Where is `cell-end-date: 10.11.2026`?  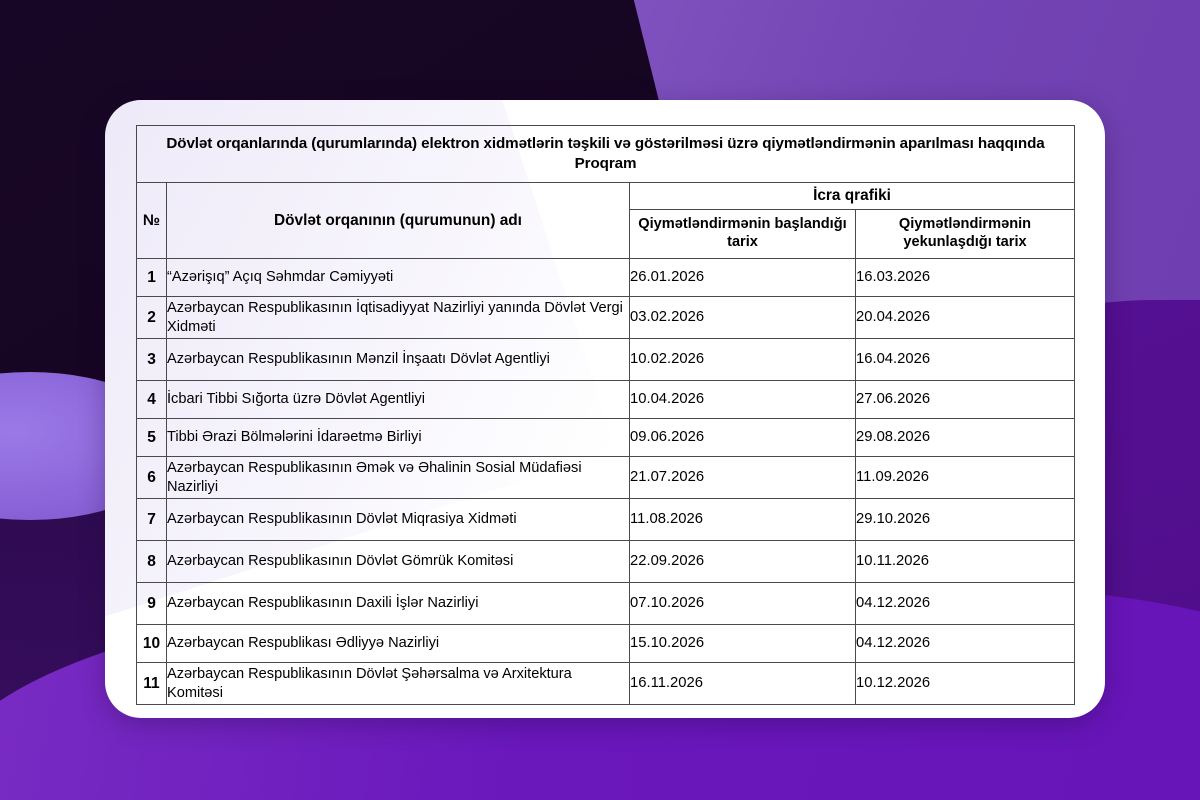
cell-end-date: 10.11.2026 is located at coordinates (965, 561).